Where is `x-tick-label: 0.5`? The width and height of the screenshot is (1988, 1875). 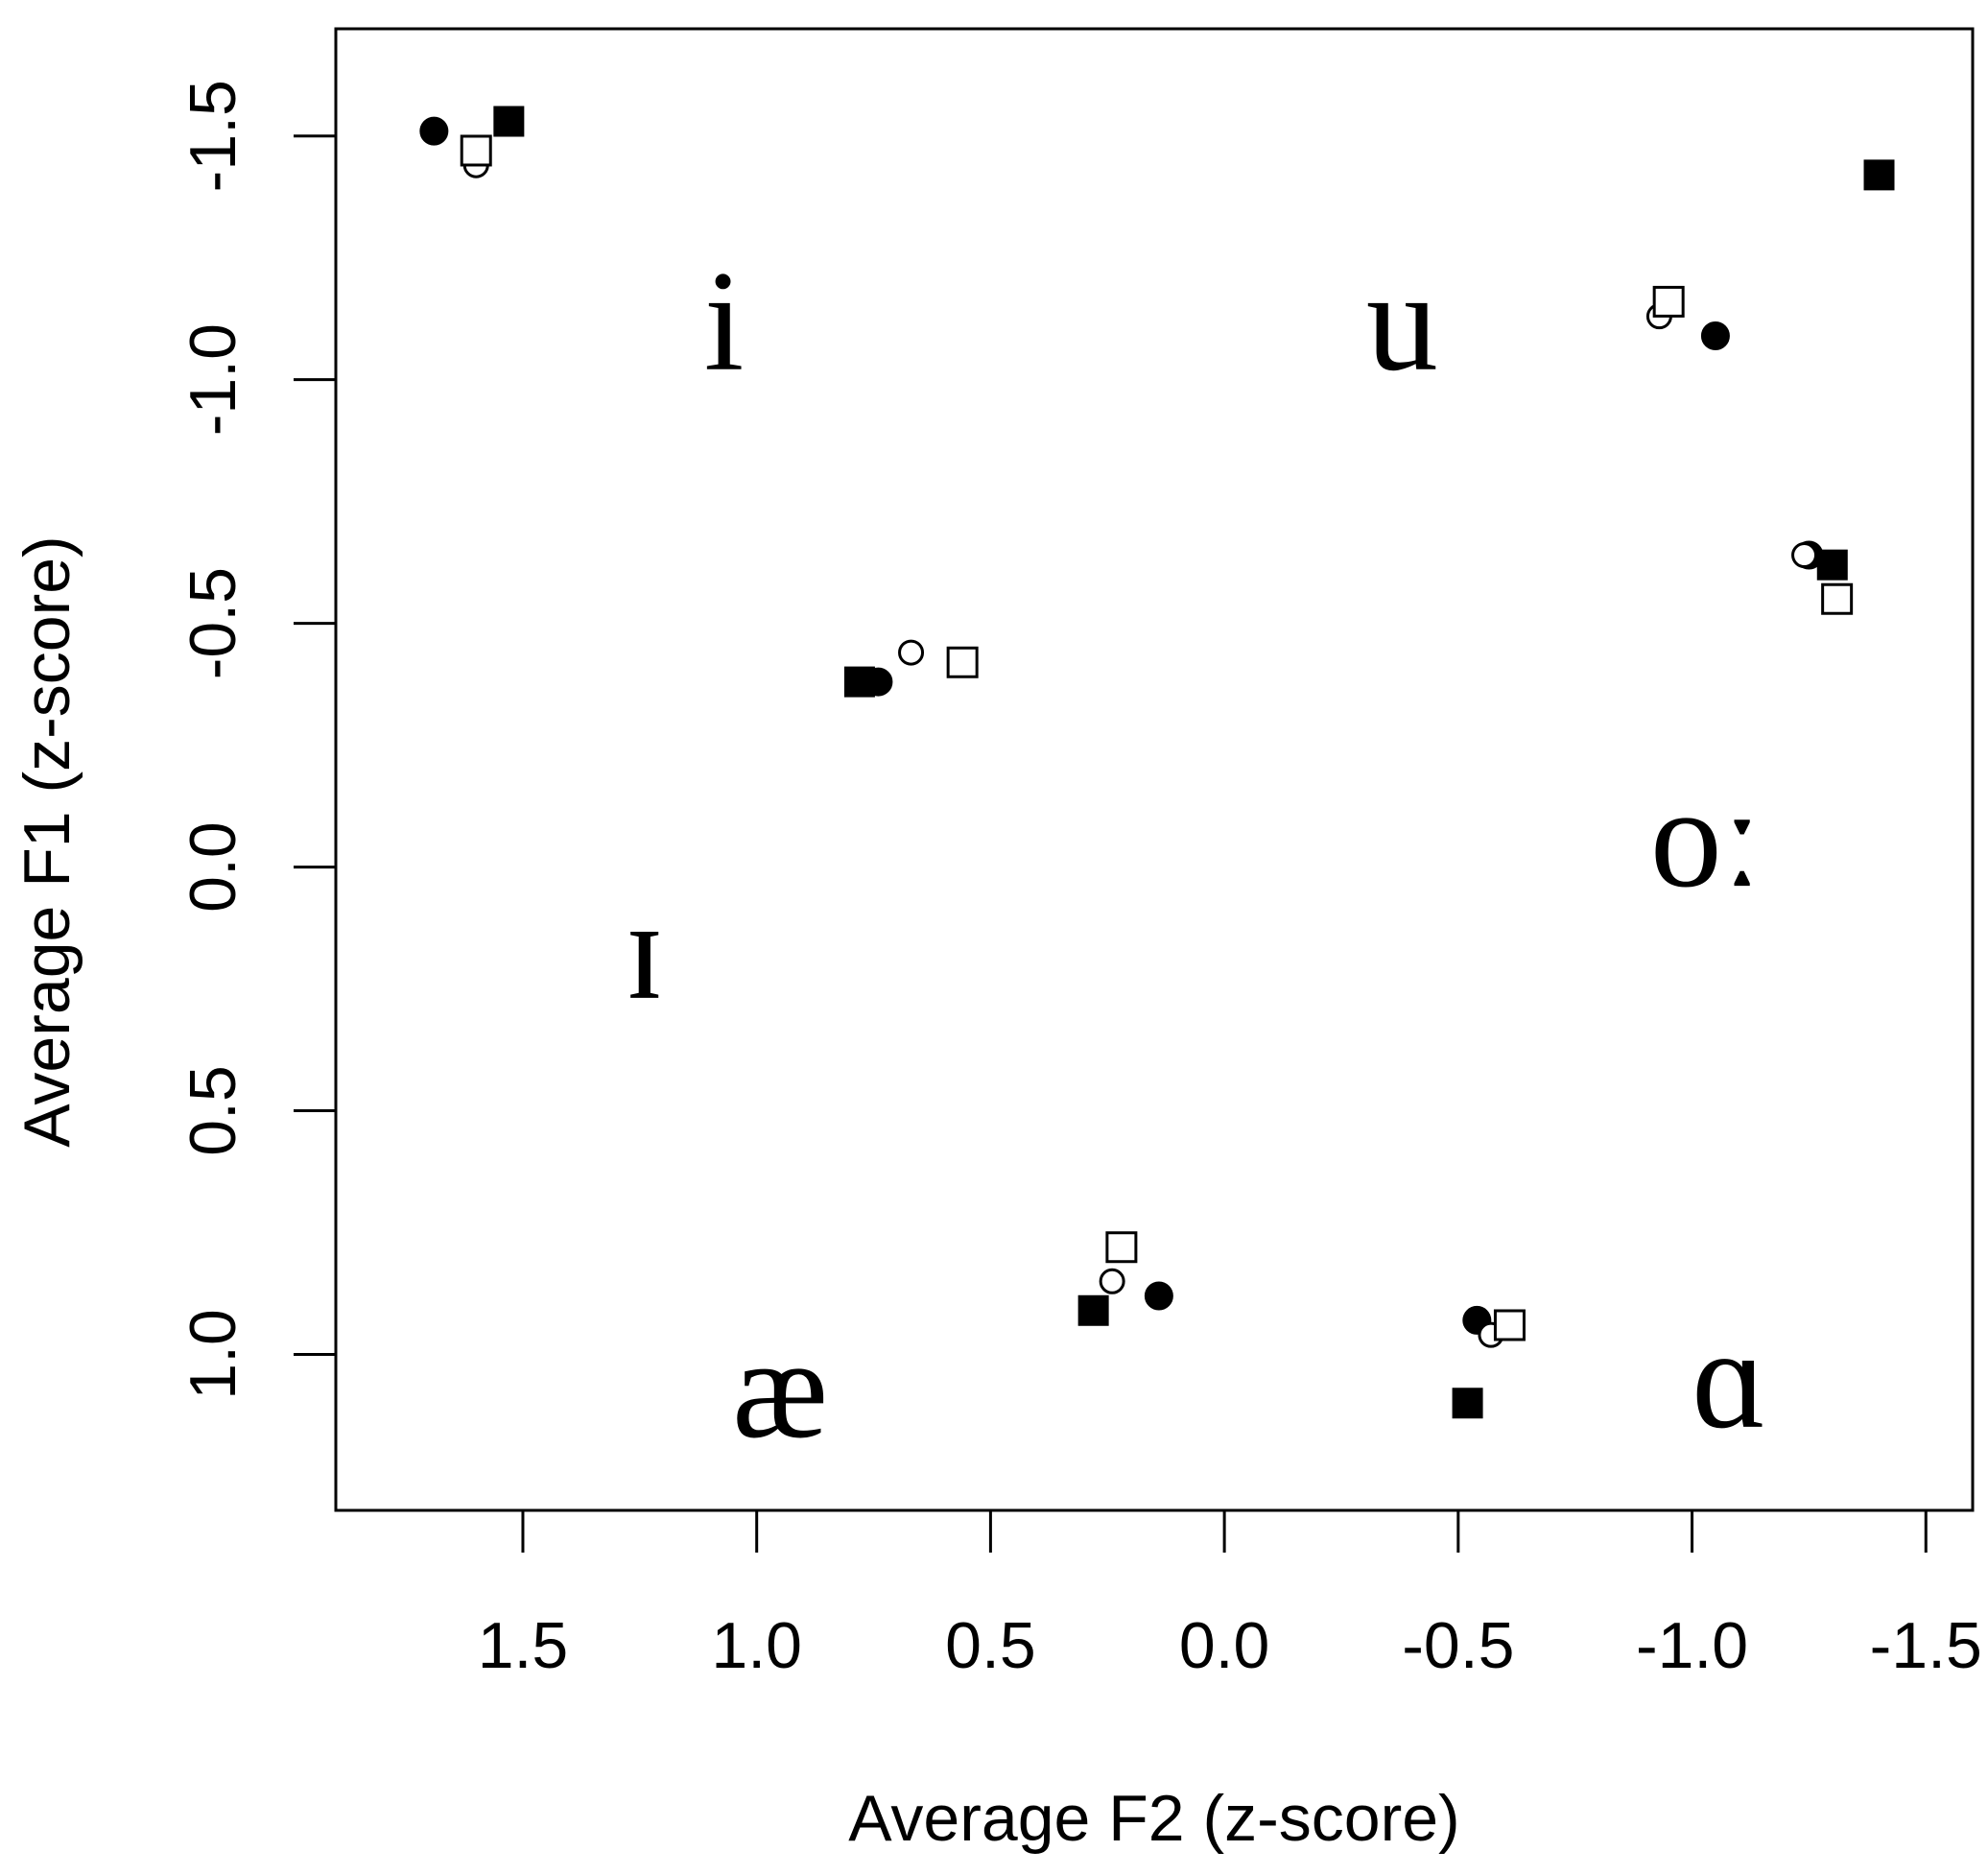 x-tick-label: 0.5 is located at coordinates (990, 1646).